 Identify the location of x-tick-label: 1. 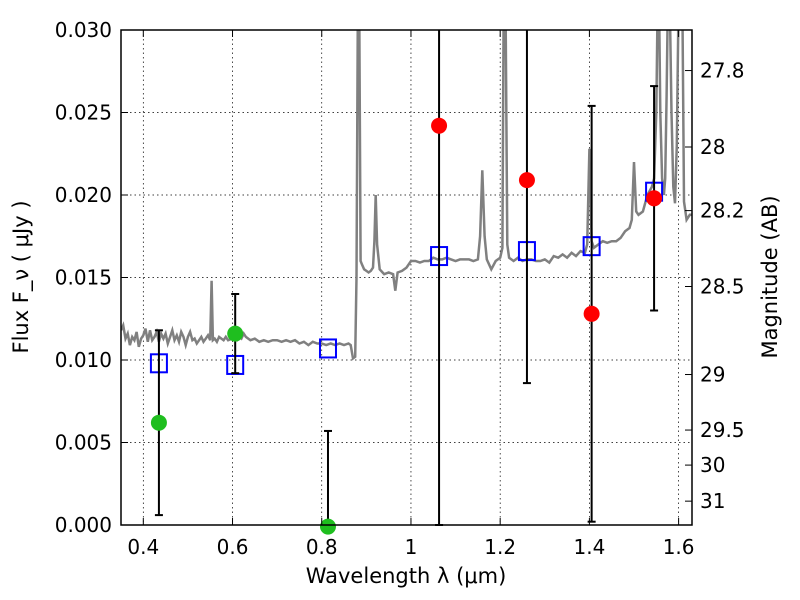
(411, 547).